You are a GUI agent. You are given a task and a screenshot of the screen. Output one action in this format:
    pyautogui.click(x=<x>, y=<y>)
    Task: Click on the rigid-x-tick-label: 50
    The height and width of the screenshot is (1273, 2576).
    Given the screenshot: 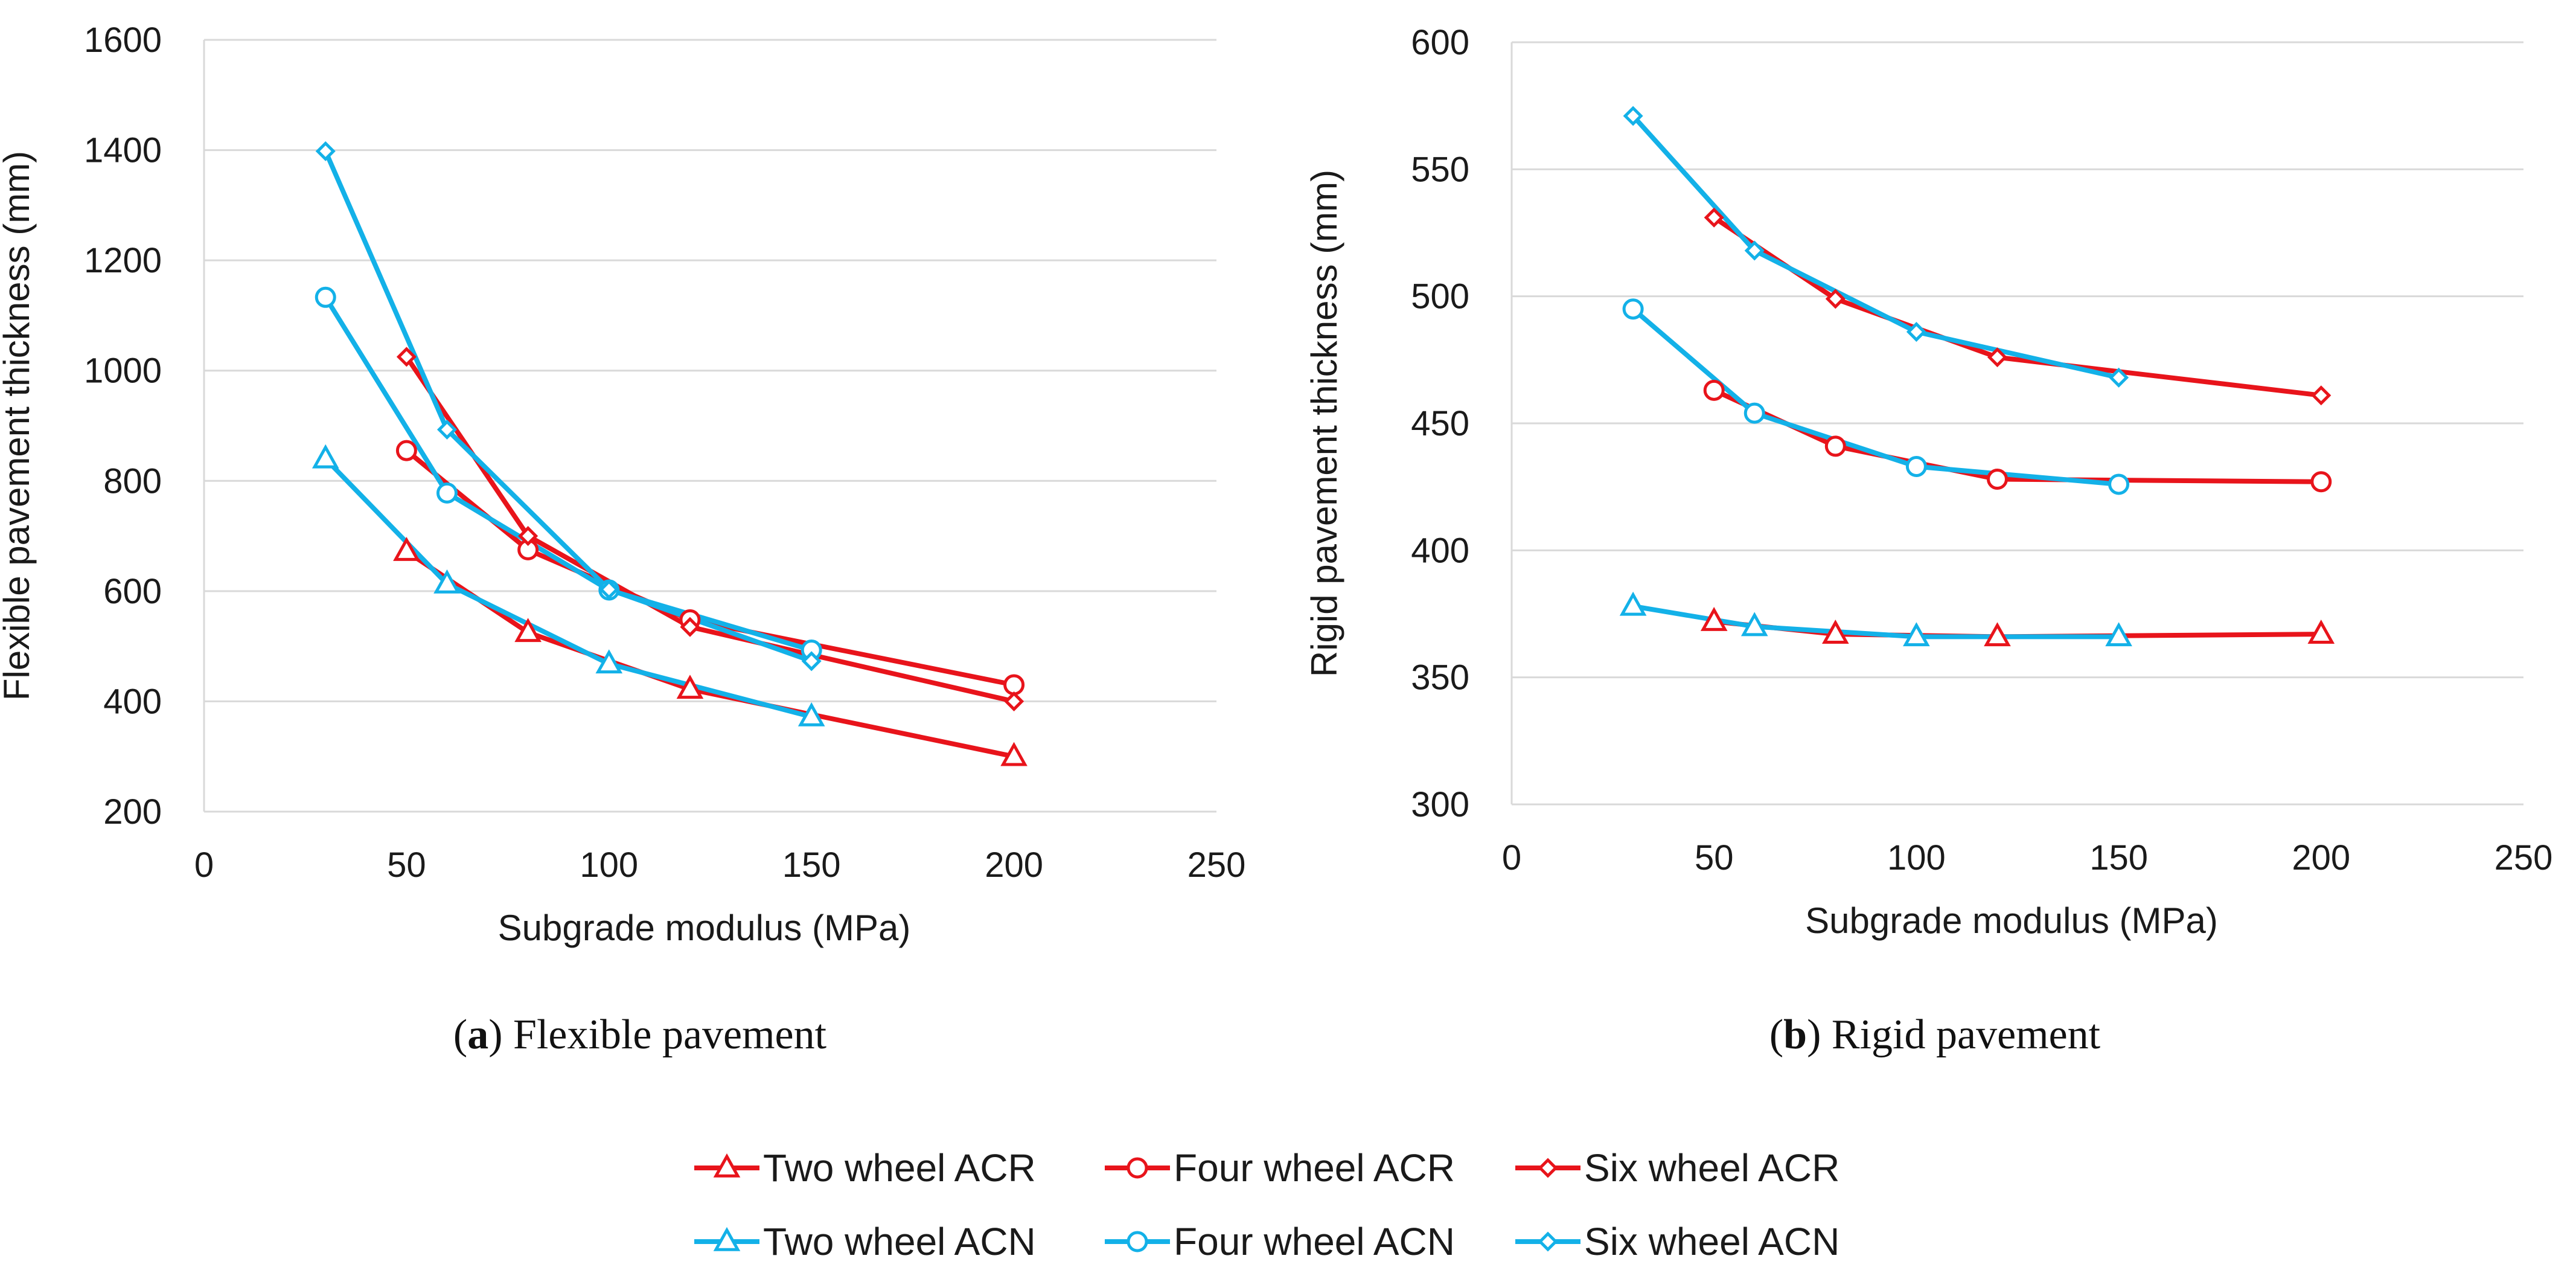 What is the action you would take?
    pyautogui.click(x=1714, y=857)
    